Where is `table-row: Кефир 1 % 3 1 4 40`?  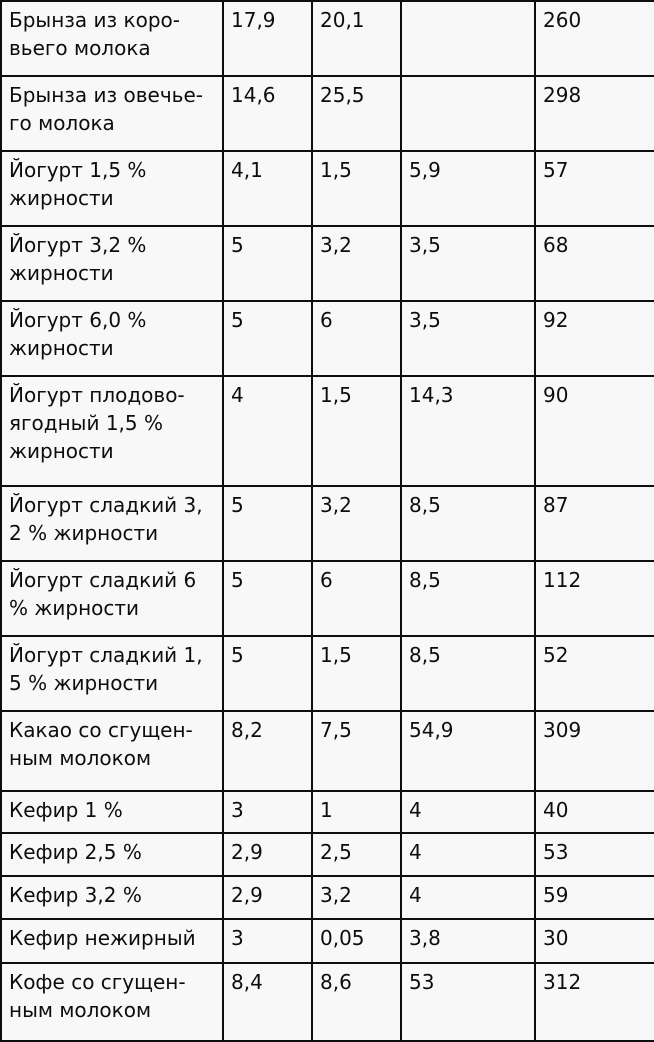 table-row: Кефир 1 % 3 1 4 40 is located at coordinates (327, 812).